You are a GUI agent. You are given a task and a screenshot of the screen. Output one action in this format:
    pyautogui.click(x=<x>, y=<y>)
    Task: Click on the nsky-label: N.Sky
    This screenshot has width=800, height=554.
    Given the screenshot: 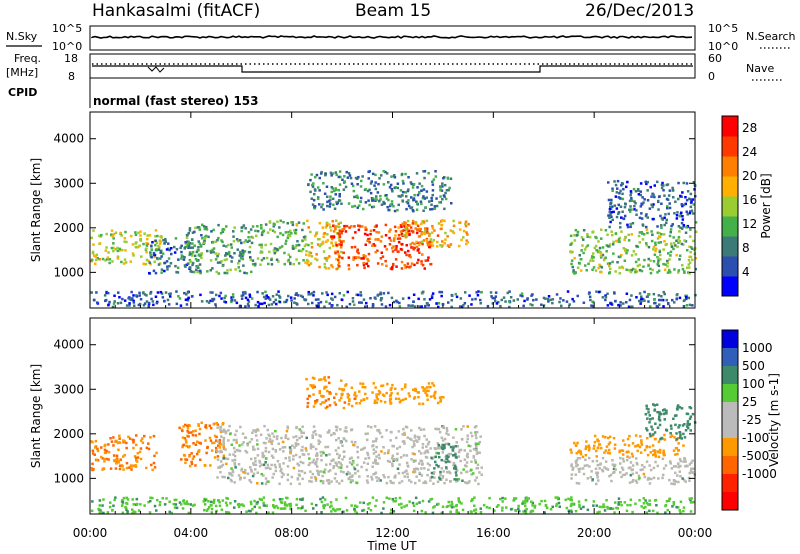 What is the action you would take?
    pyautogui.click(x=22, y=36)
    